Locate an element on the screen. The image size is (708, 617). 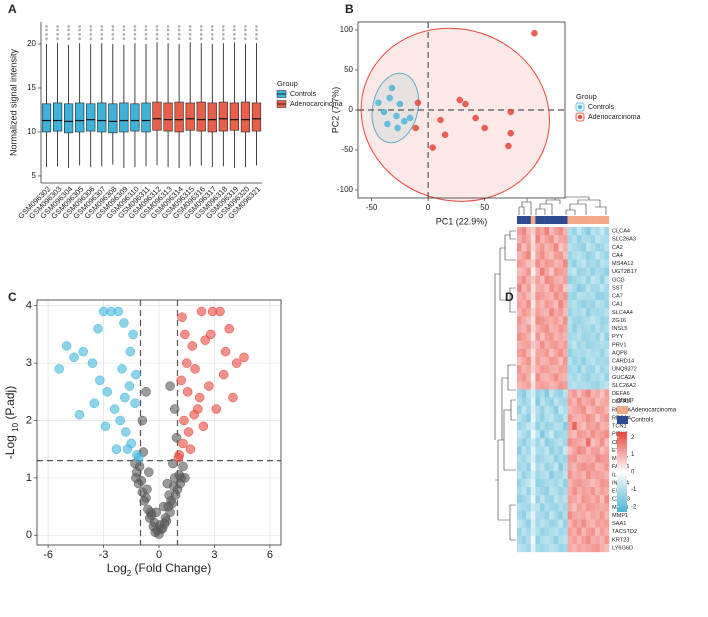
legend-title: Group is located at coordinates (586, 96).